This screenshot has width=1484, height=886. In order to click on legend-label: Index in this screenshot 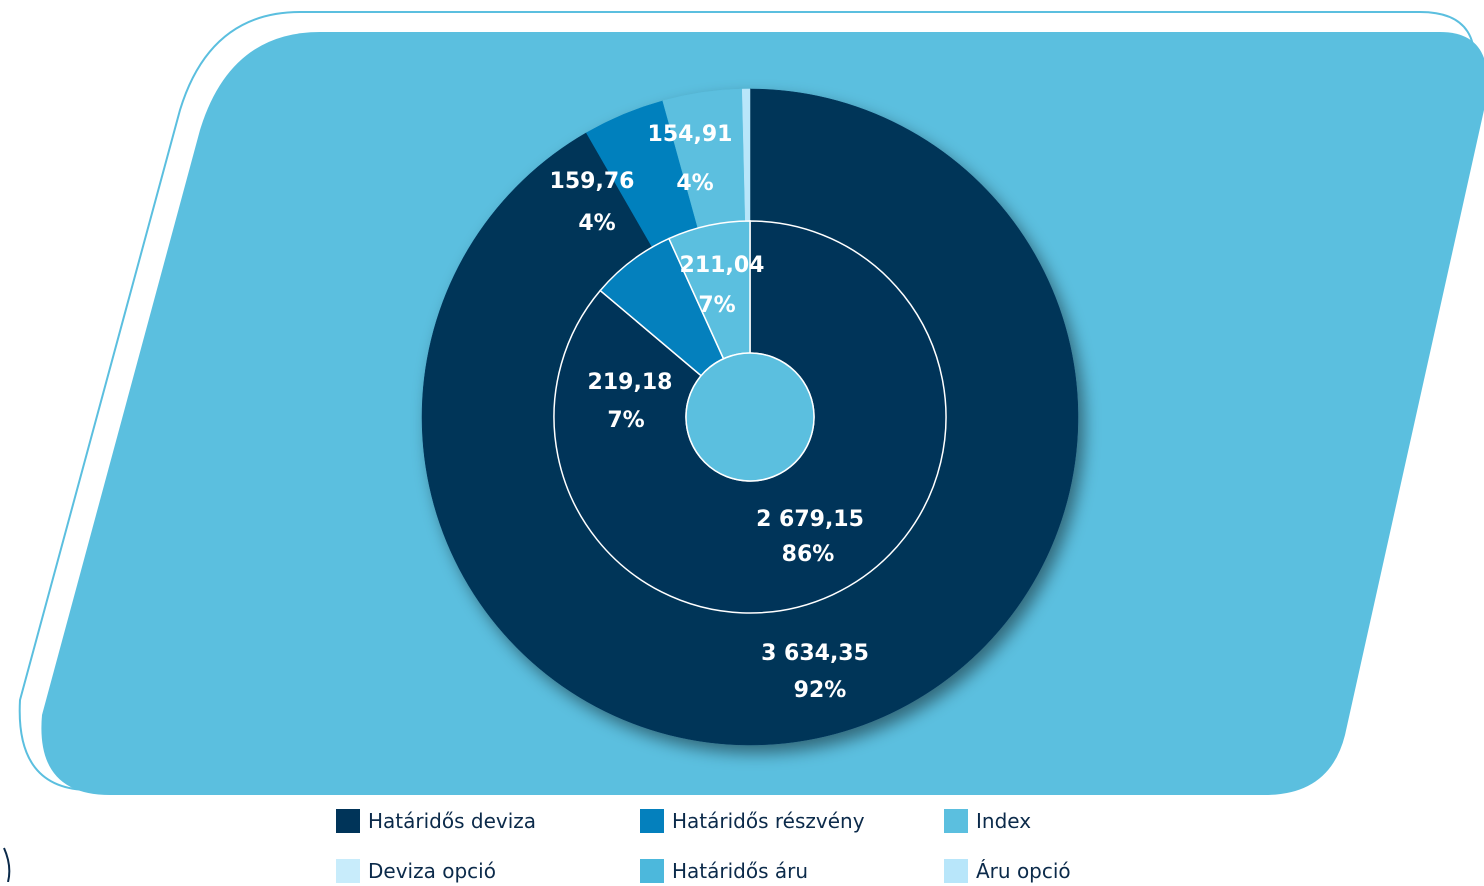, I will do `click(1004, 821)`.